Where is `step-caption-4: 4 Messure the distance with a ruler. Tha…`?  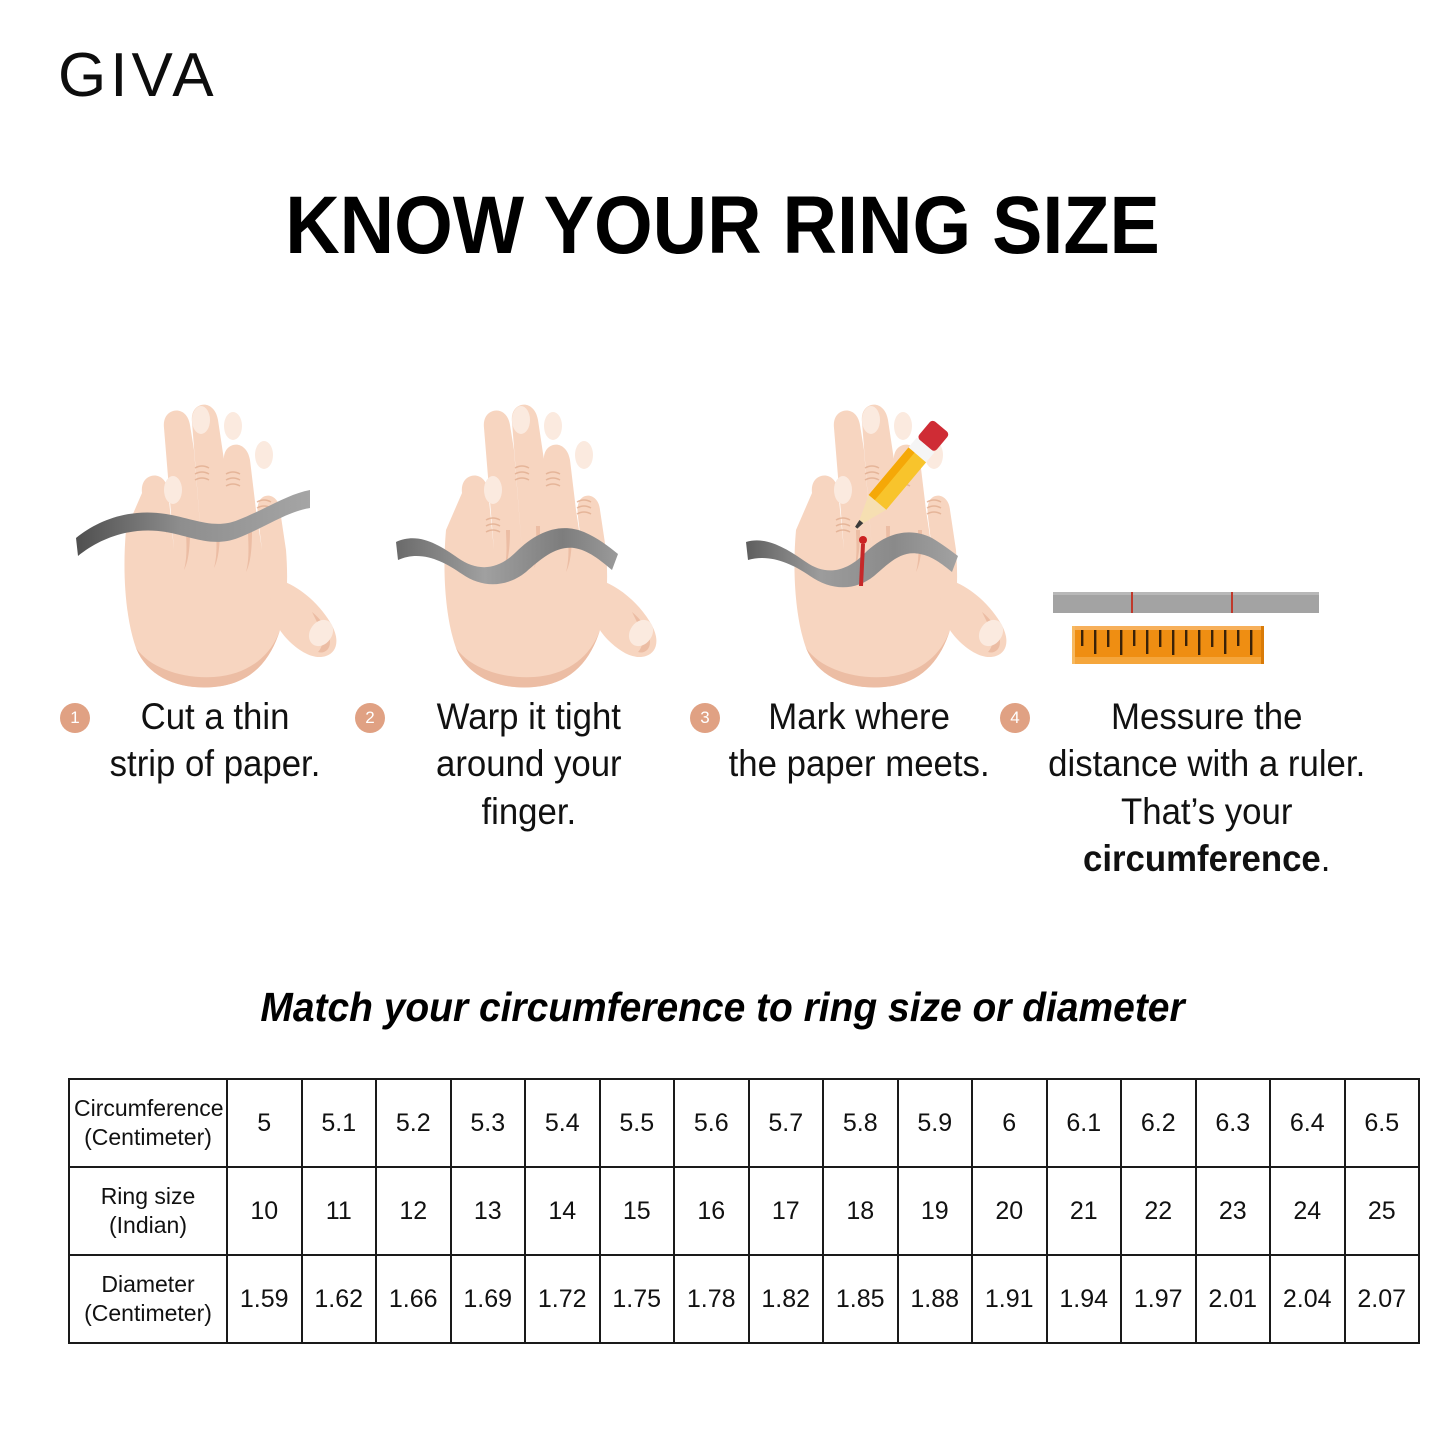 step-caption-4: 4 Messure the distance with a ruler. Tha… is located at coordinates (1200, 787).